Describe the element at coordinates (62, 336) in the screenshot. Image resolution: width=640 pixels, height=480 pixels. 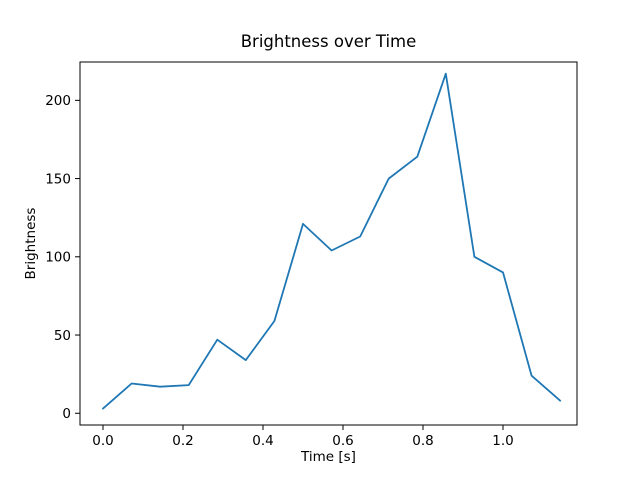
I see `y-tick-label: 50` at that location.